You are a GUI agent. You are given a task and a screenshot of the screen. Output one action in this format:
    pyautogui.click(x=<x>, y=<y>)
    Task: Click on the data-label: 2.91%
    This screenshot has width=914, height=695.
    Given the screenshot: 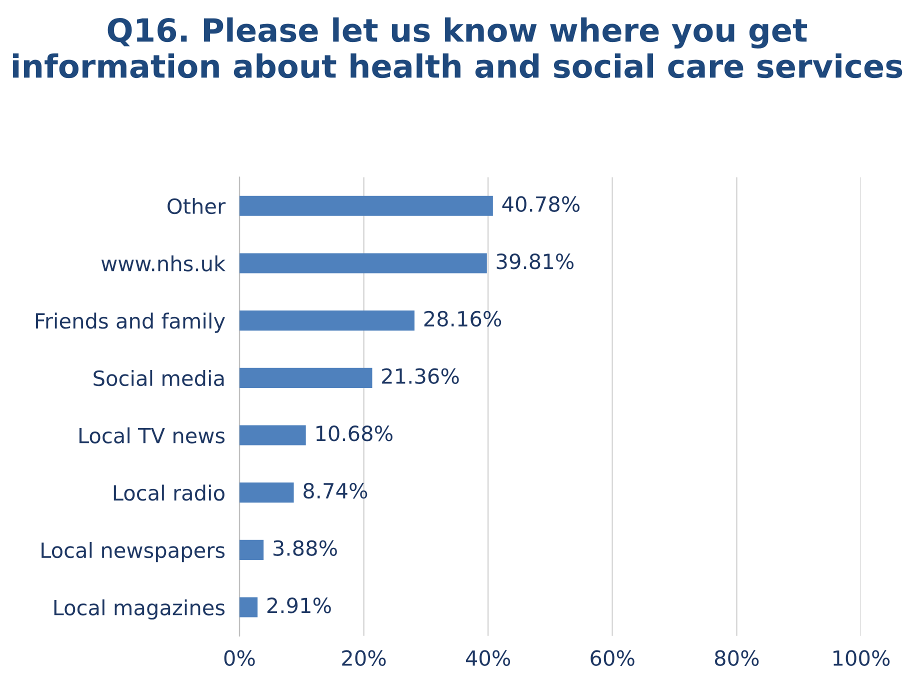 What is the action you would take?
    pyautogui.click(x=299, y=606)
    